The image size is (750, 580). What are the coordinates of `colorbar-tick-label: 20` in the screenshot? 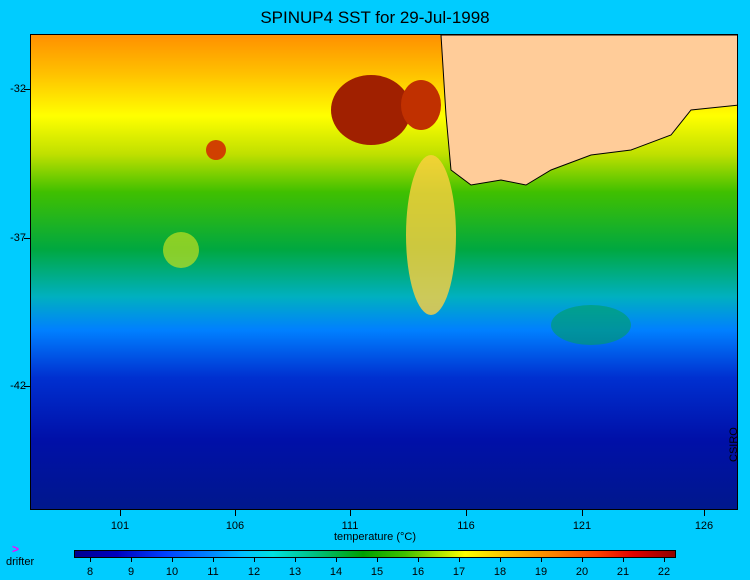 It's located at (582, 572).